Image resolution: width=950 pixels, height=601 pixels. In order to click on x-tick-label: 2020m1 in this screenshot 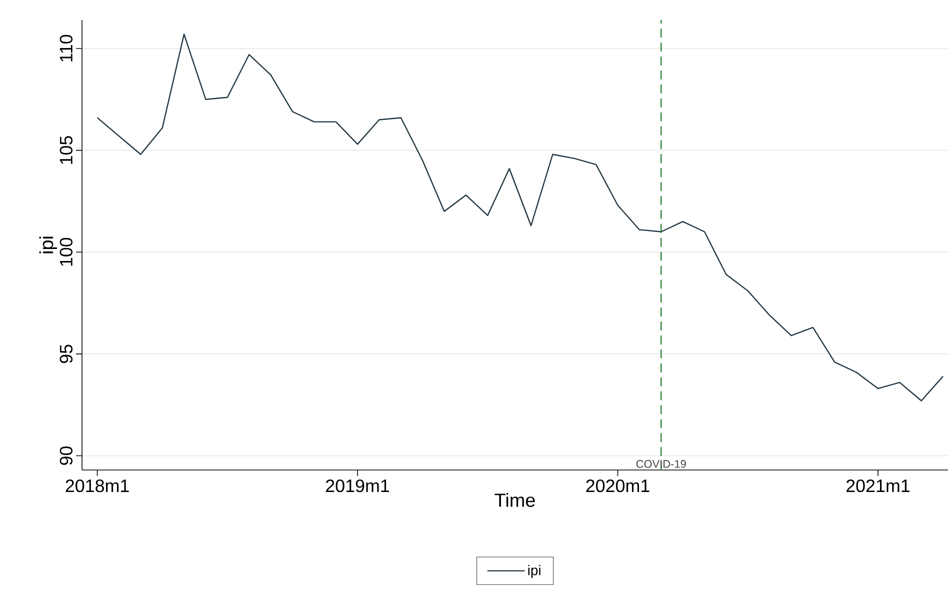, I will do `click(618, 485)`.